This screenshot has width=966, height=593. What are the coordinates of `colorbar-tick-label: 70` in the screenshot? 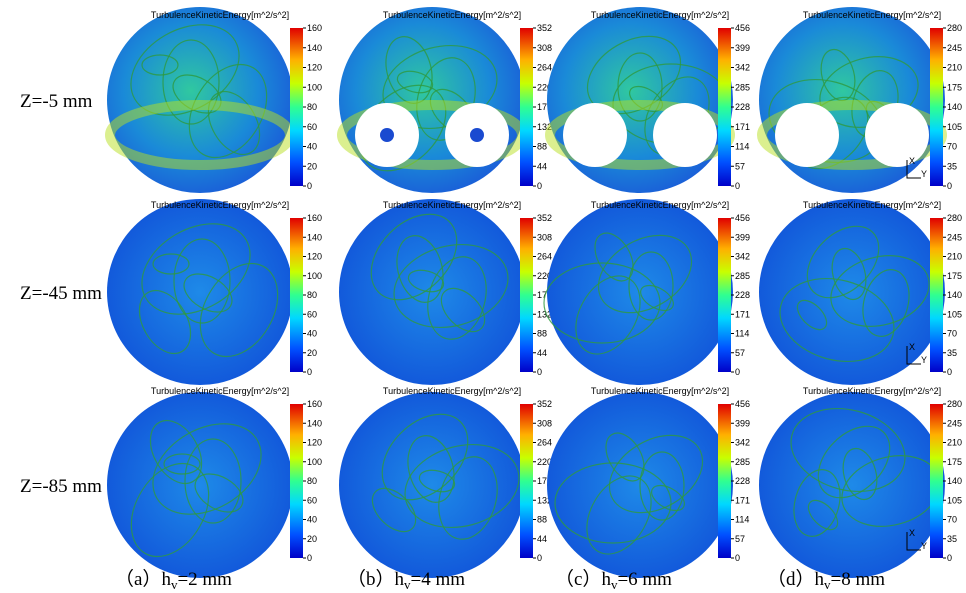 It's located at (952, 334).